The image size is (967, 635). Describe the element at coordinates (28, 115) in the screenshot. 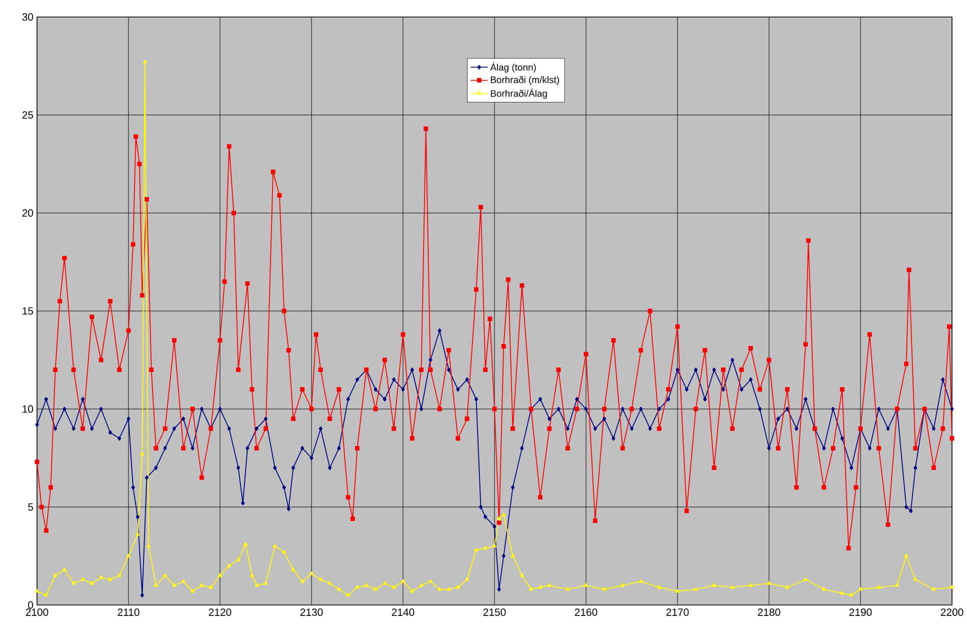

I see `y-tick-label: 25` at that location.